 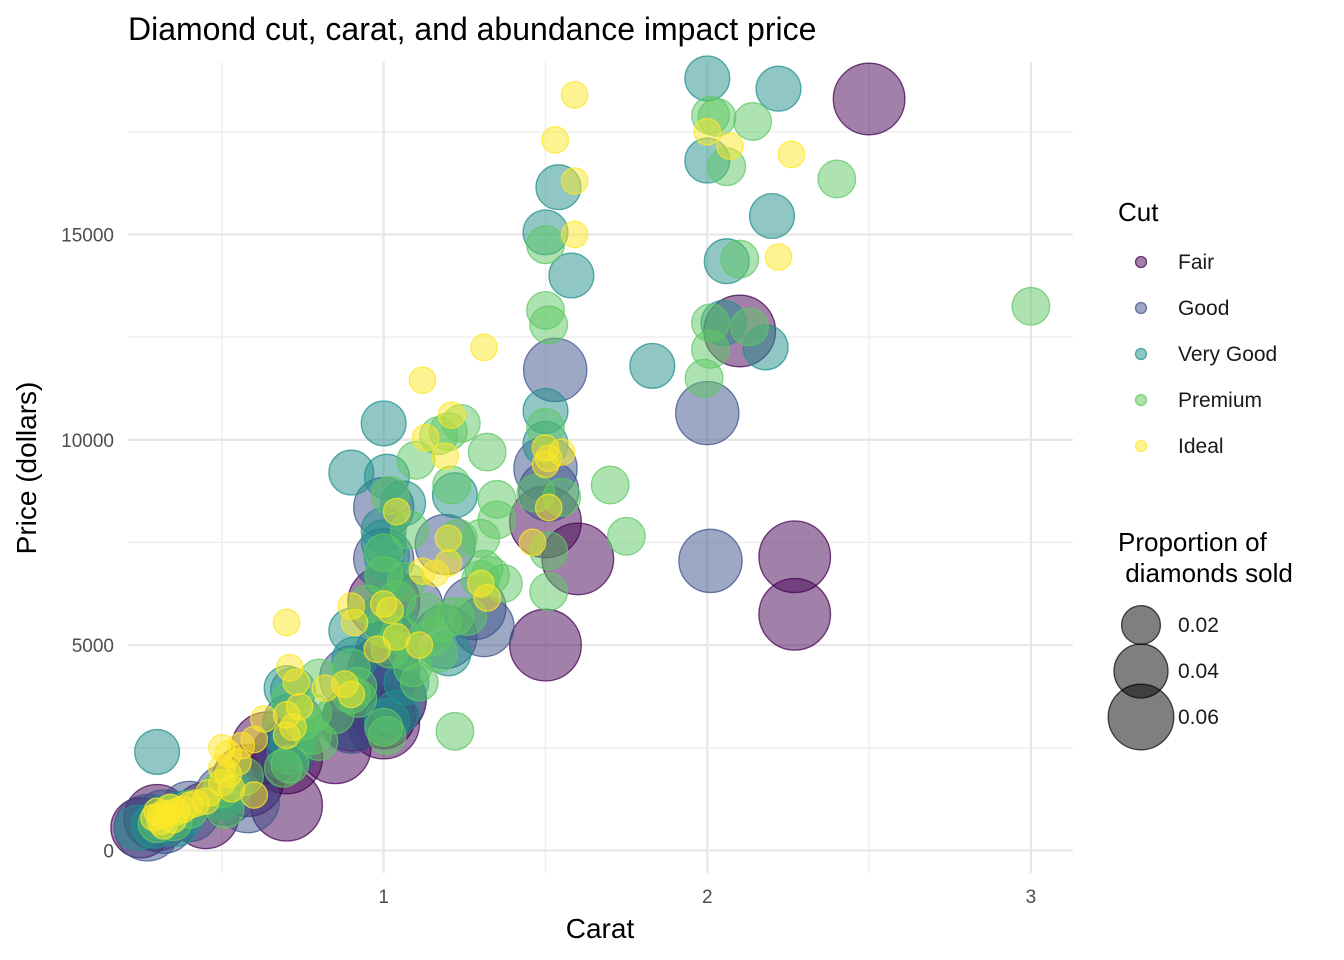 I want to click on x-tick-label: 1, so click(x=383, y=897).